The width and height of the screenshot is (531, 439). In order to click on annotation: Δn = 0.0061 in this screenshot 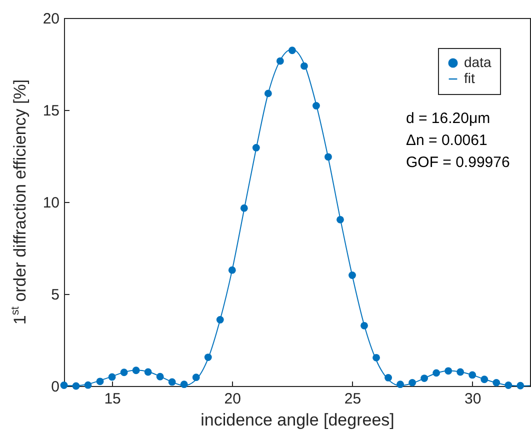, I will do `click(447, 140)`.